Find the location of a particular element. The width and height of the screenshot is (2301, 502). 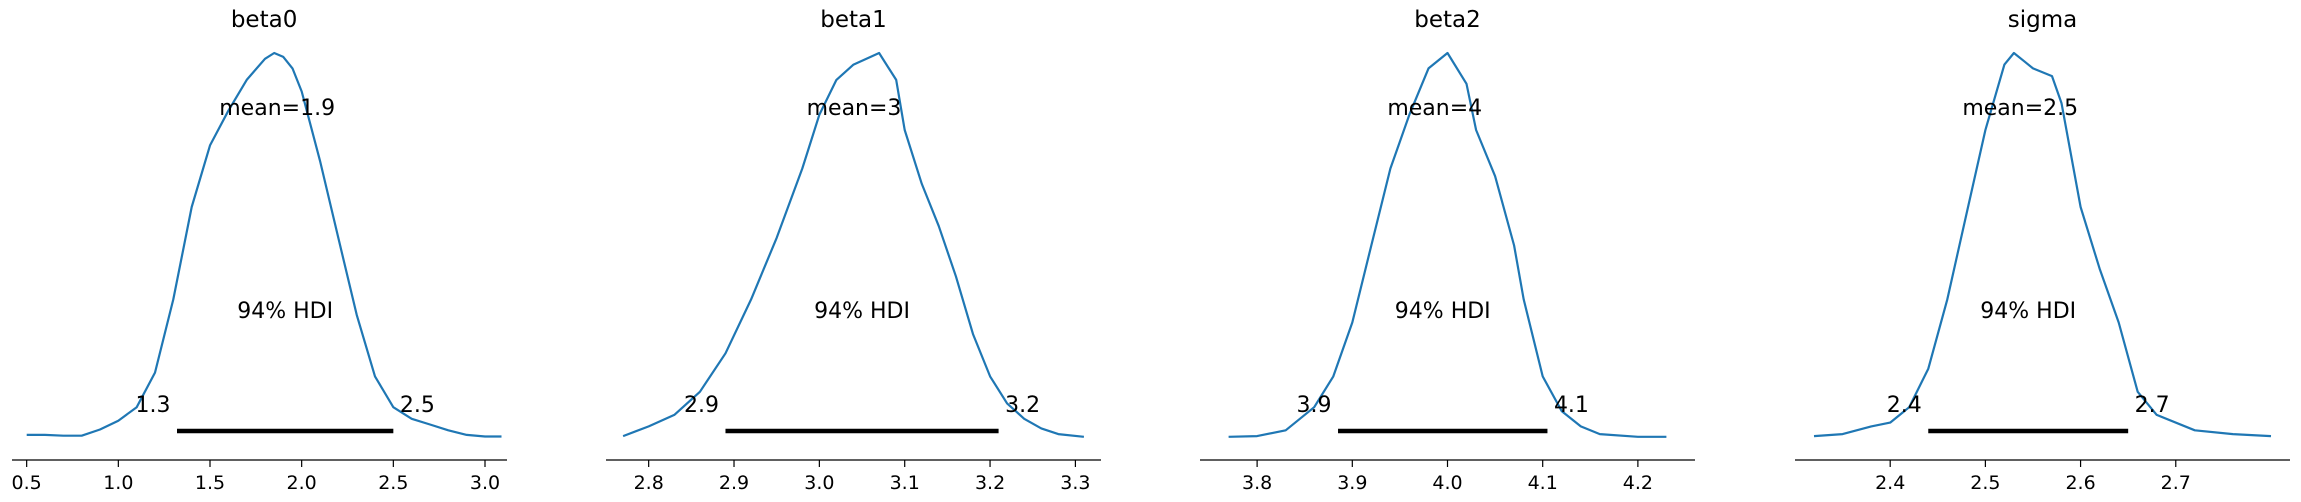

x-tick-label: 2.8 is located at coordinates (649, 483).